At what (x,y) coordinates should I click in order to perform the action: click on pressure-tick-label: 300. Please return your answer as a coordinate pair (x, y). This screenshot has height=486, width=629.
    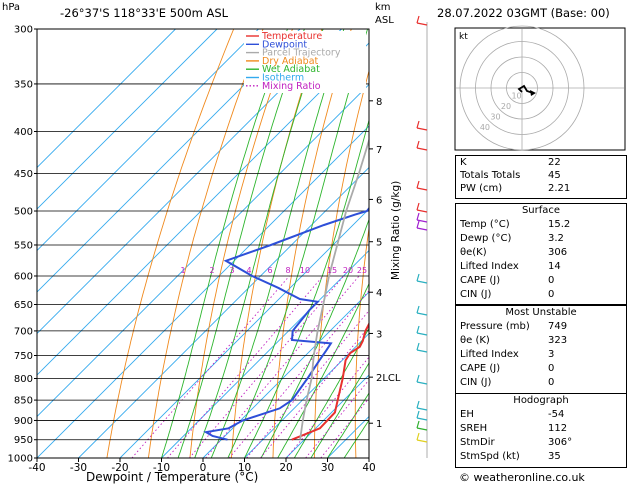
    Looking at the image, I should click on (23, 30).